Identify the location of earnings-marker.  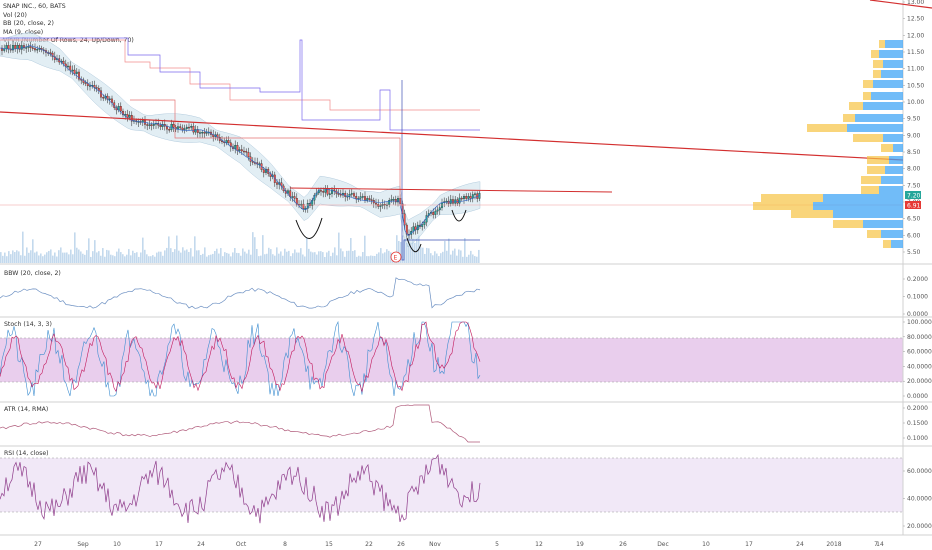
(396, 257).